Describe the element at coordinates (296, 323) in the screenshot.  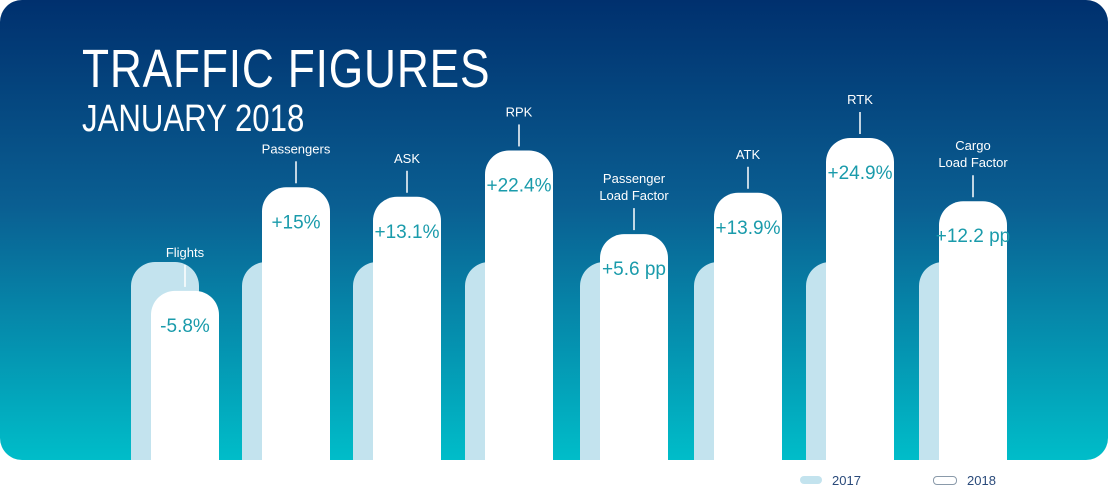
I see `bar-2018-passengers` at that location.